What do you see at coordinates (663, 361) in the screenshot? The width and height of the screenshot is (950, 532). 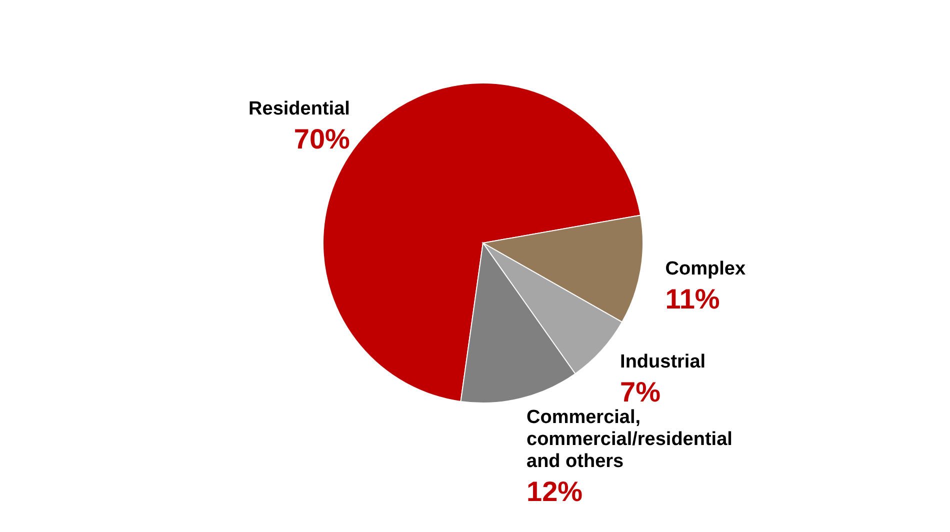 I see `slice-label: Industrial` at bounding box center [663, 361].